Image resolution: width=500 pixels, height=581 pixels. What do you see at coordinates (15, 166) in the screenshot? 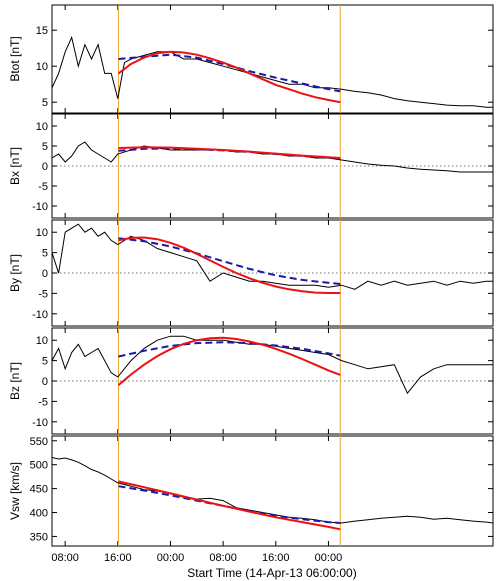
I see `y-axis-label: Bx [nT]` at bounding box center [15, 166].